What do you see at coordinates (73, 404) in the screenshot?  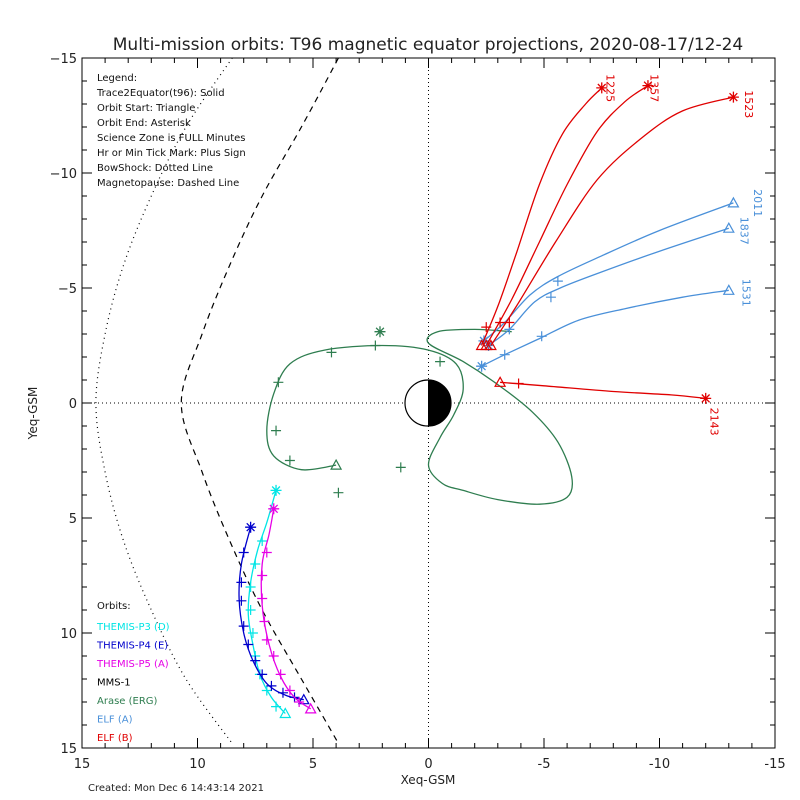 I see `y-tick-label: 0` at bounding box center [73, 404].